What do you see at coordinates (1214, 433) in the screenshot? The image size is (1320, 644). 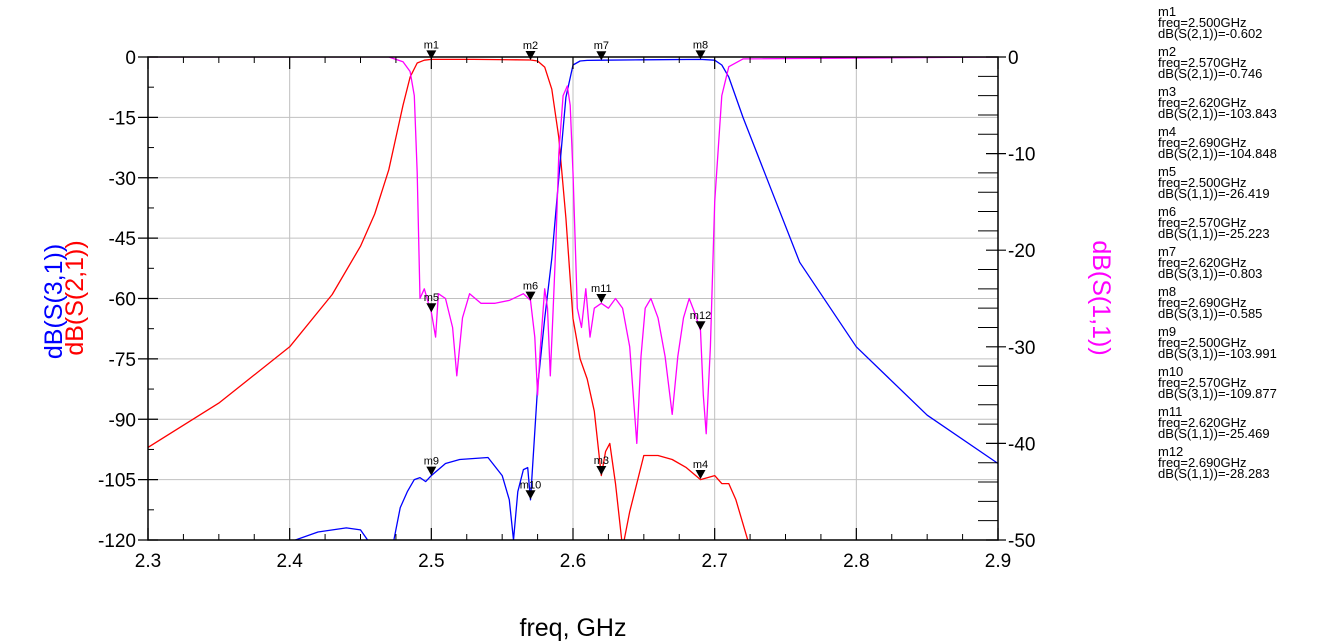 I see `marker-readout-value: dB(S(1,1))=-25.469` at bounding box center [1214, 433].